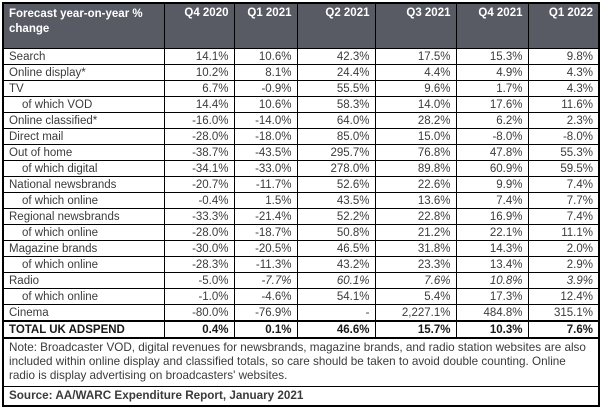 This screenshot has width=600, height=409. What do you see at coordinates (265, 72) in the screenshot?
I see `cell-value: 8.1%` at bounding box center [265, 72].